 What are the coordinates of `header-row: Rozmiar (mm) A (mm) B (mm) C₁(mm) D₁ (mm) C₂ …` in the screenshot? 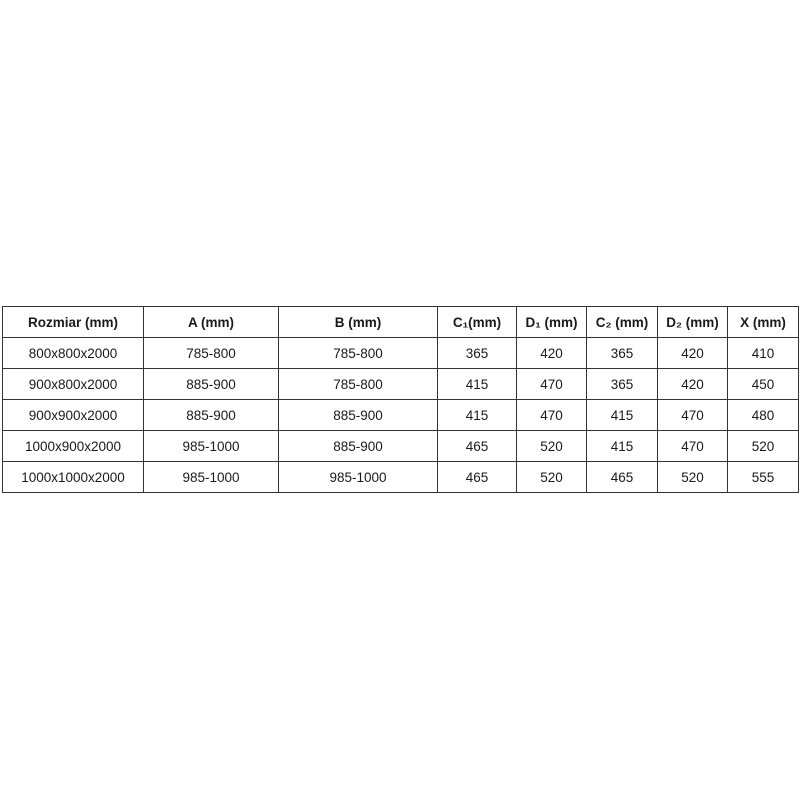 It's located at (400, 322).